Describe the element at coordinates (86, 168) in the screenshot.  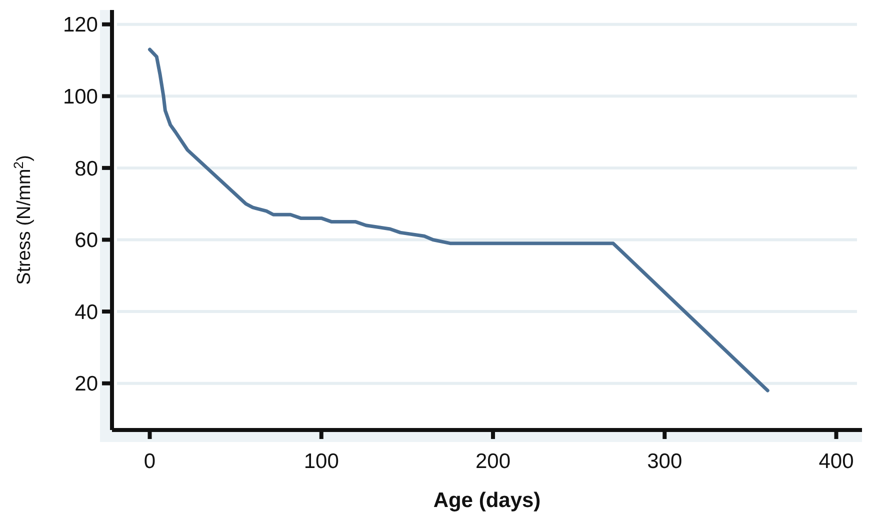
I see `y-tick-label: 80` at that location.